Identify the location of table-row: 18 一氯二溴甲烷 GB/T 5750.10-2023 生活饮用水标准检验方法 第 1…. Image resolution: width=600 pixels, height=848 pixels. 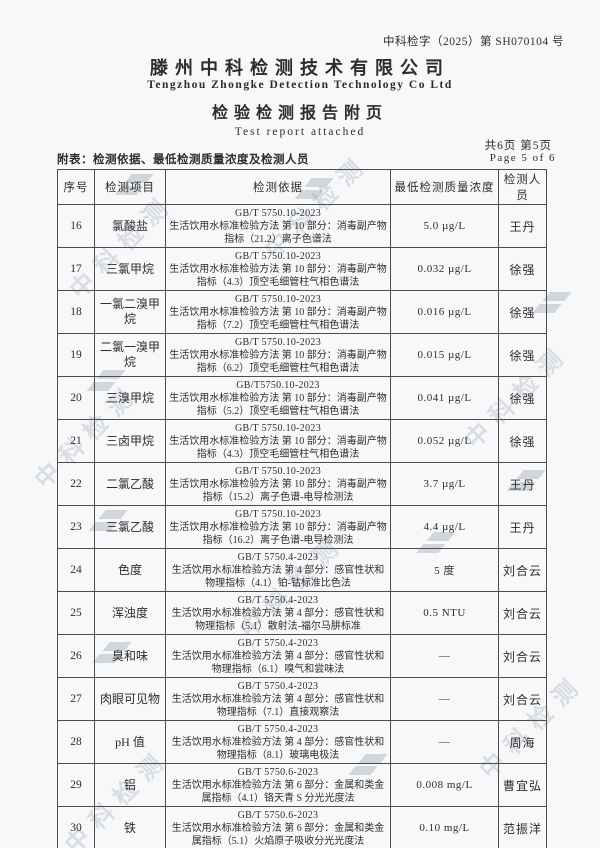
(302, 312).